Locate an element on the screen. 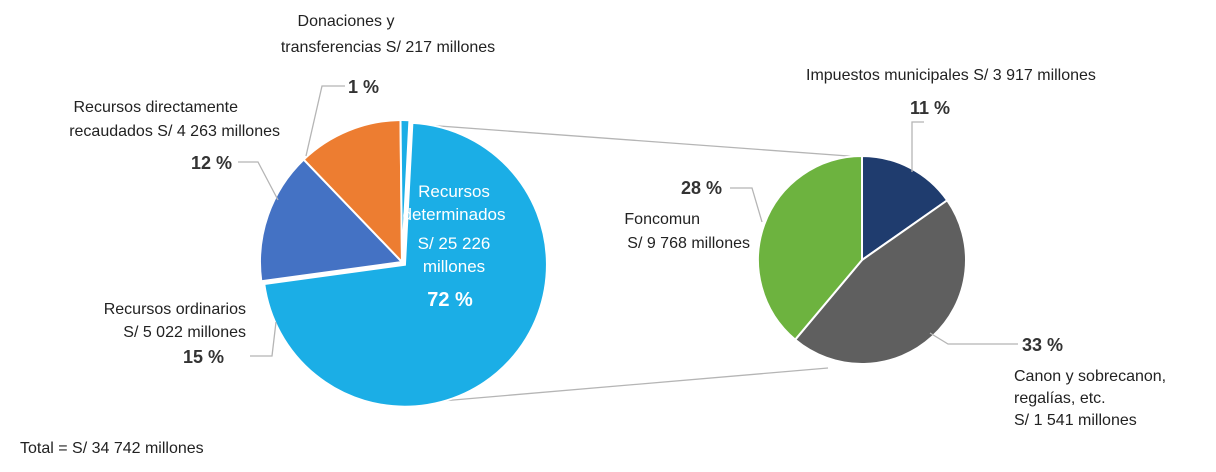 The width and height of the screenshot is (1216, 472). impuestos-percent: 11 % is located at coordinates (930, 108).